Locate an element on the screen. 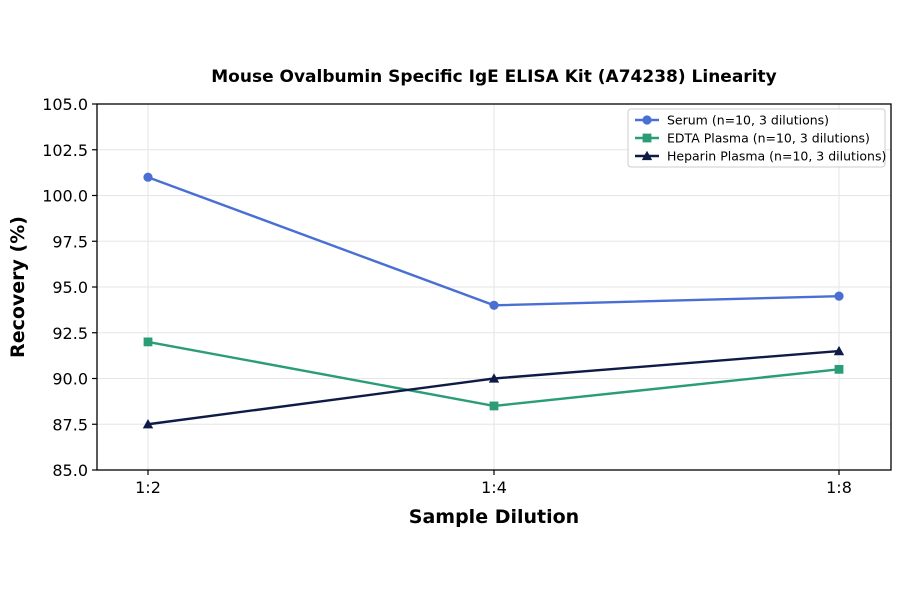  x-tick-label: 1:8 is located at coordinates (839, 487).